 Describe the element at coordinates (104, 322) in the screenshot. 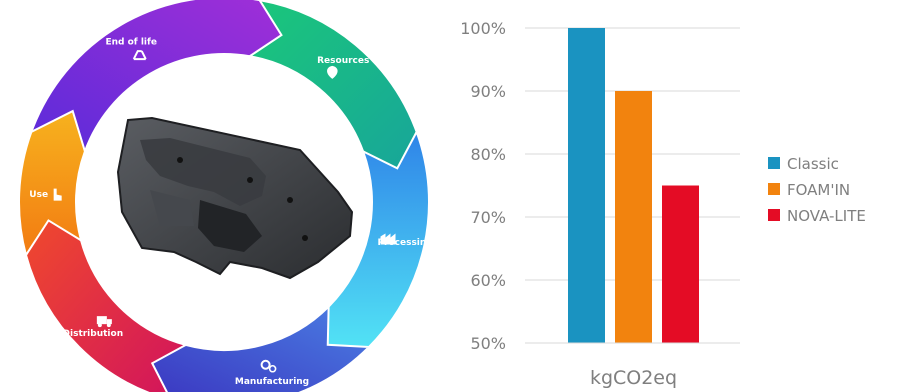

I see `truck-icon` at that location.